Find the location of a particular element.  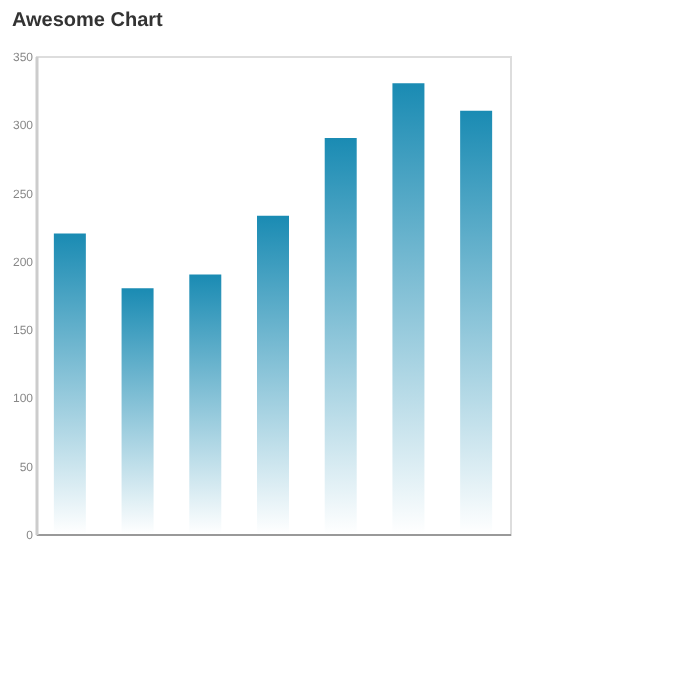

chart-title: Awesome Chart is located at coordinates (88, 21).